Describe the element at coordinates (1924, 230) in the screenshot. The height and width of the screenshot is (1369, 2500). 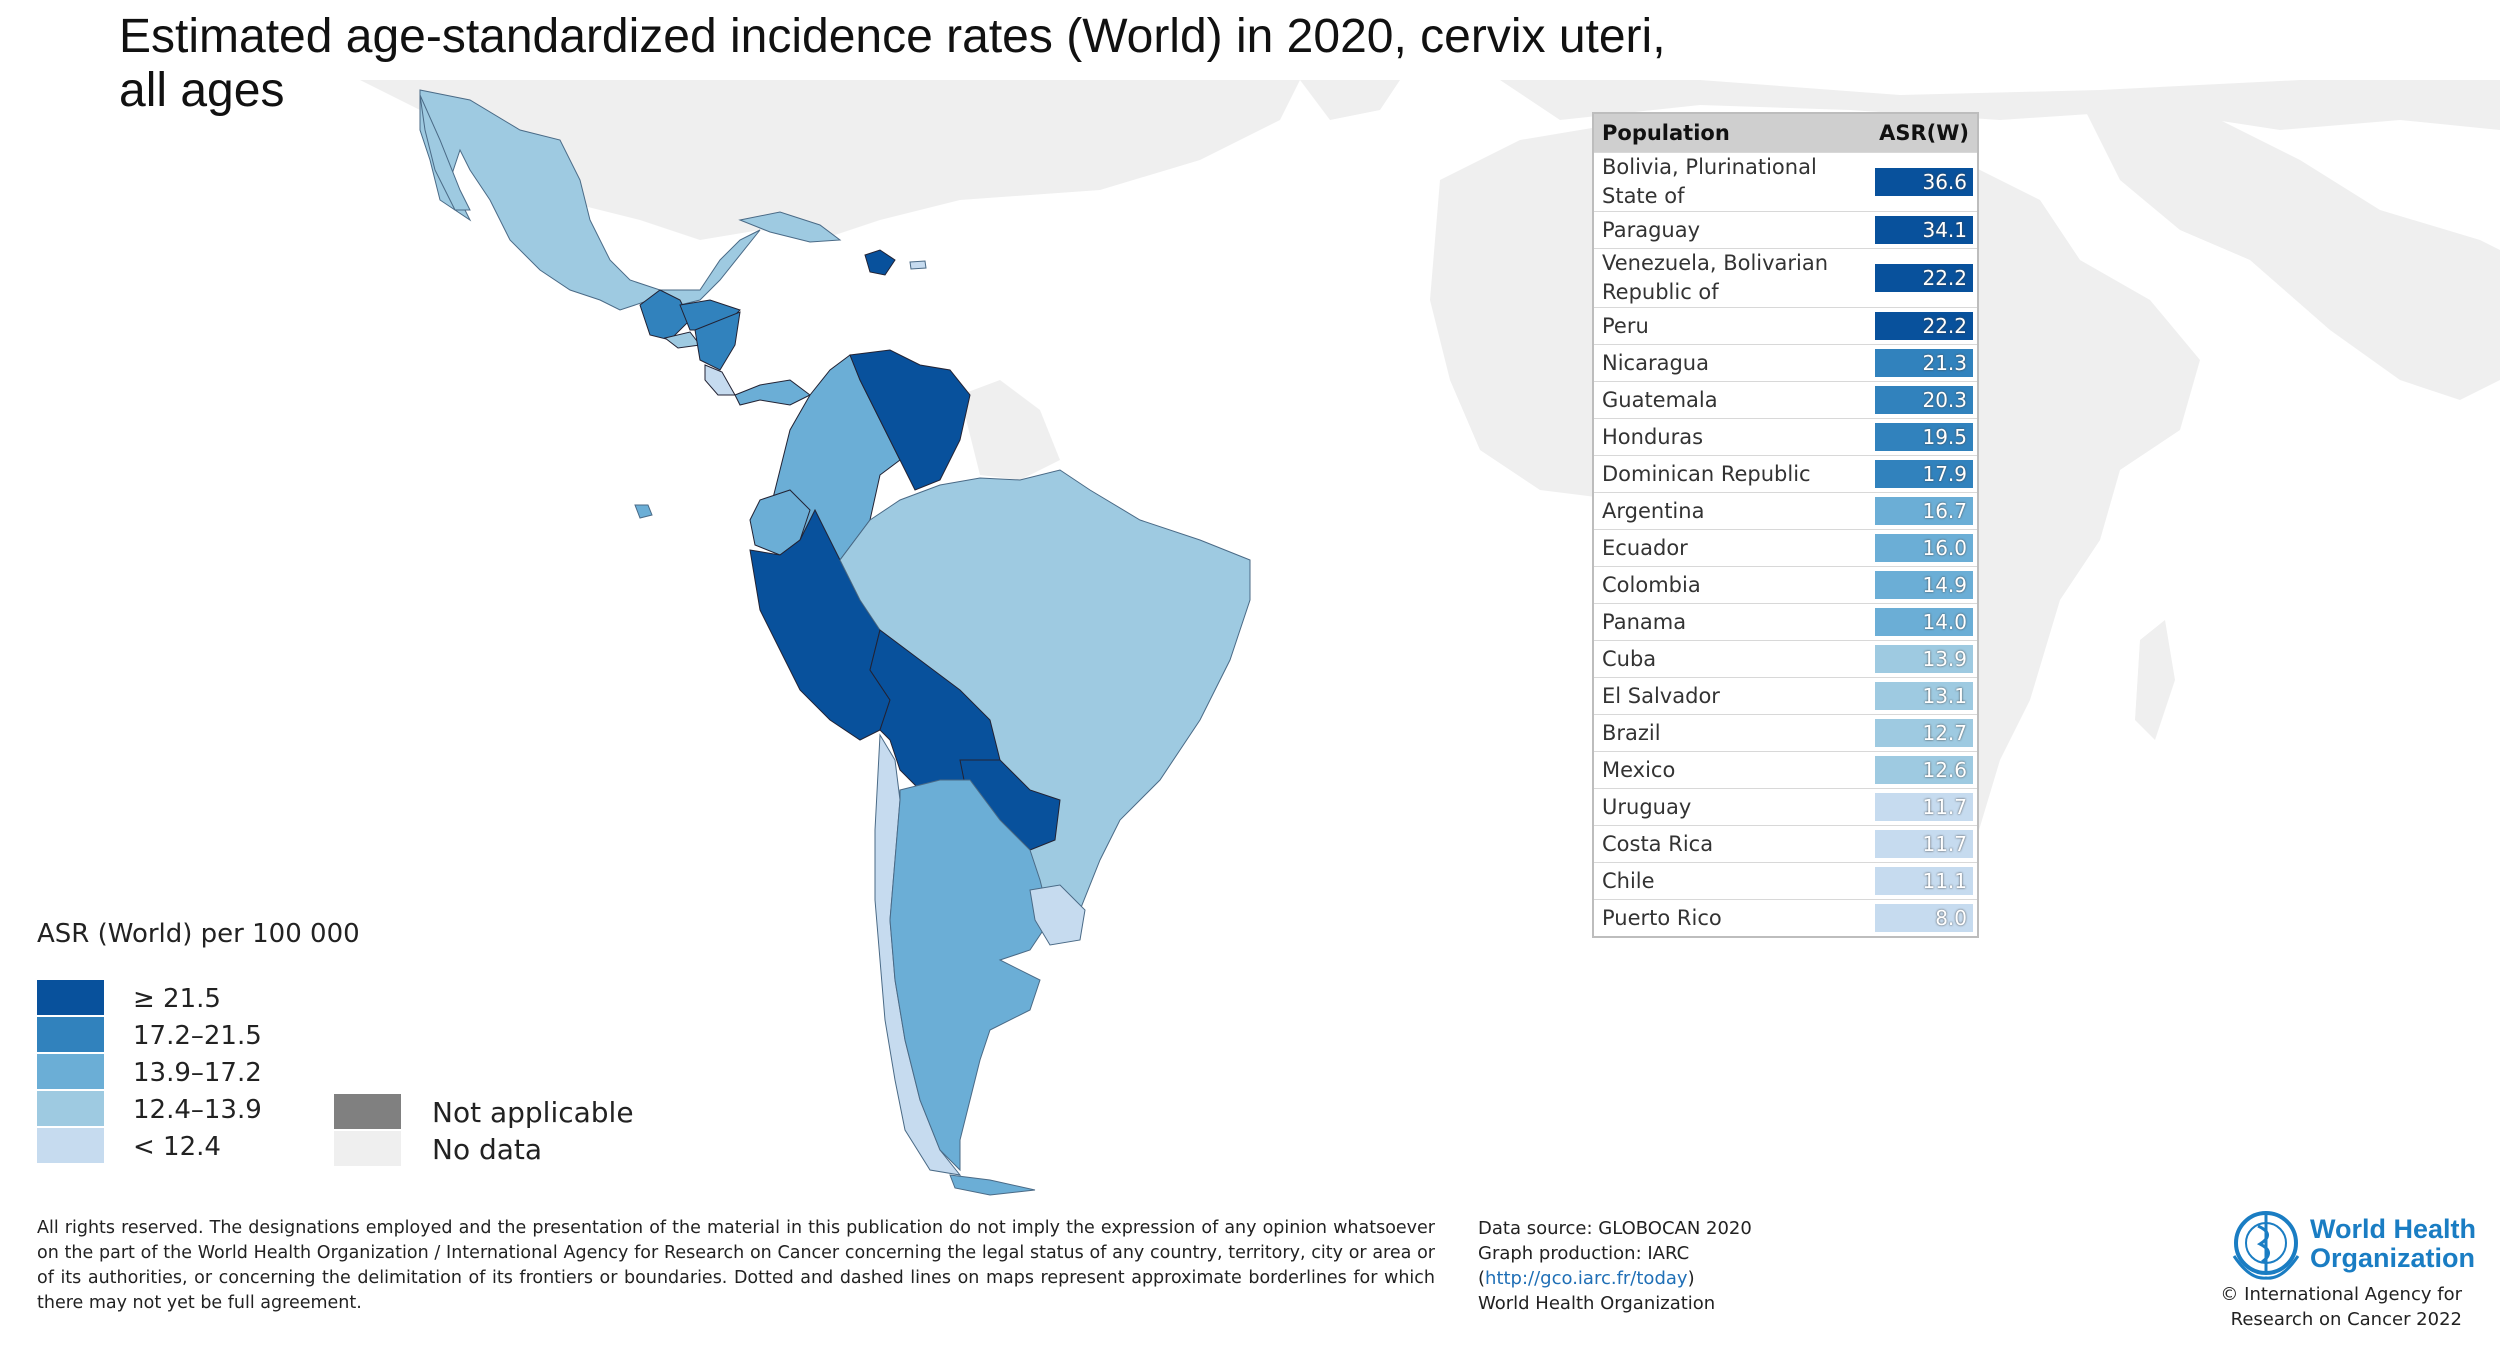
I see `asr-value-cell: 34.1` at that location.